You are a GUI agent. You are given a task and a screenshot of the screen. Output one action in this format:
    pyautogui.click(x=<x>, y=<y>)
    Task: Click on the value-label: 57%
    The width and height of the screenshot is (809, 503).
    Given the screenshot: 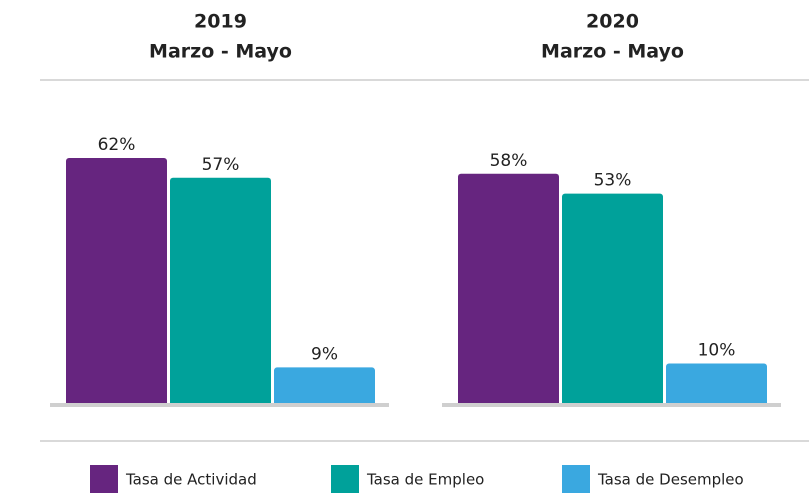 What is the action you would take?
    pyautogui.click(x=221, y=165)
    